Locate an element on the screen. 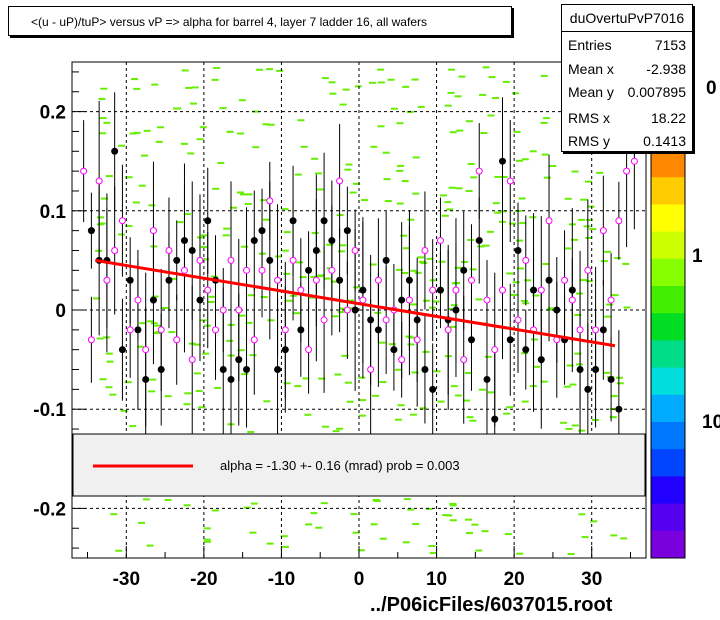 This screenshot has height=620, width=720. color-palette is located at coordinates (668, 354).